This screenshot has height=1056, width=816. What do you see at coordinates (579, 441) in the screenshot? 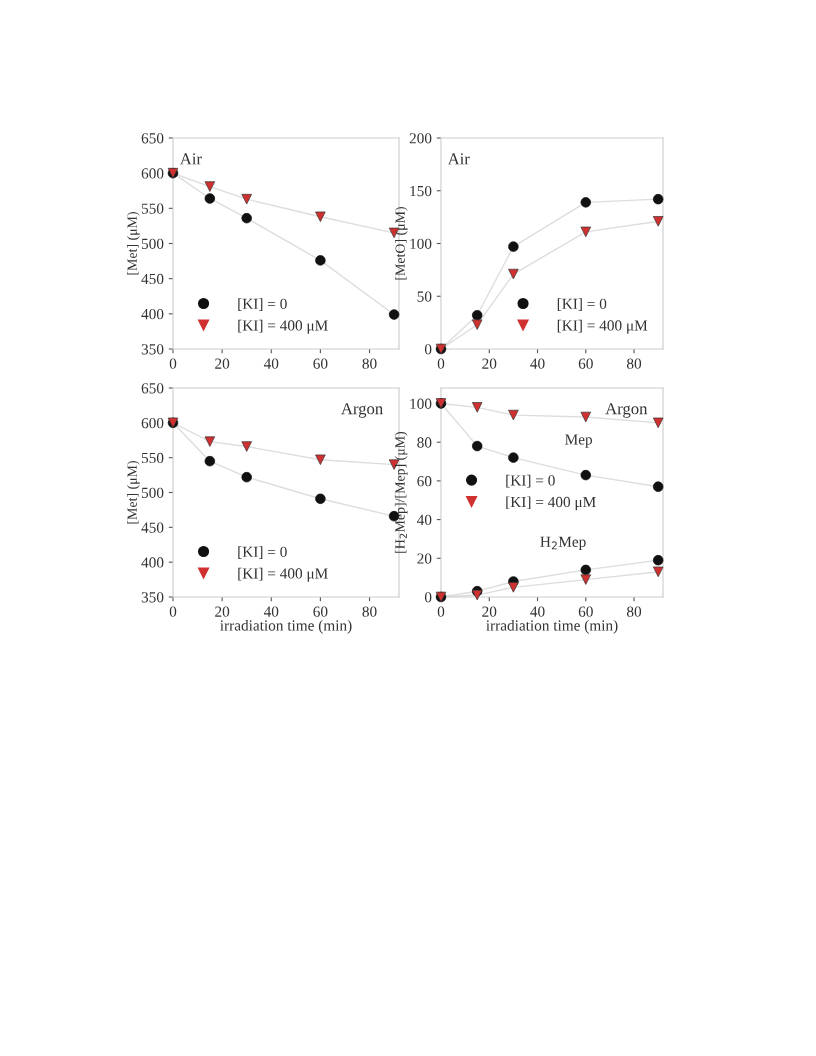
I see `annotation: Mep` at bounding box center [579, 441].